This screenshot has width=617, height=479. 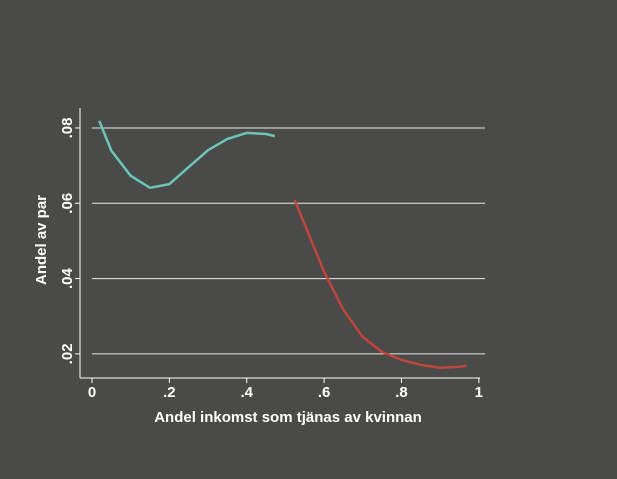 What do you see at coordinates (67, 353) in the screenshot?
I see `y-tick-label: .02` at bounding box center [67, 353].